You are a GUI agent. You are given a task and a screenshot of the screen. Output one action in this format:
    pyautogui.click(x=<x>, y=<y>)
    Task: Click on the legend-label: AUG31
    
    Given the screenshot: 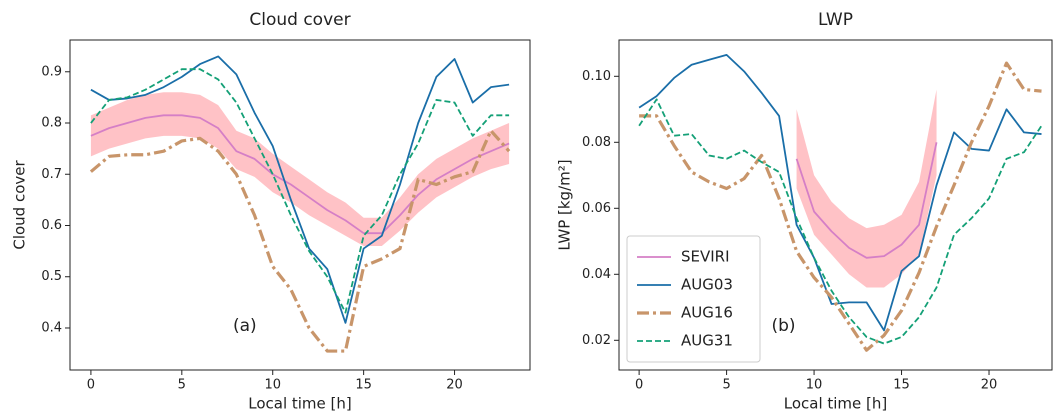 What is the action you would take?
    pyautogui.click(x=707, y=341)
    